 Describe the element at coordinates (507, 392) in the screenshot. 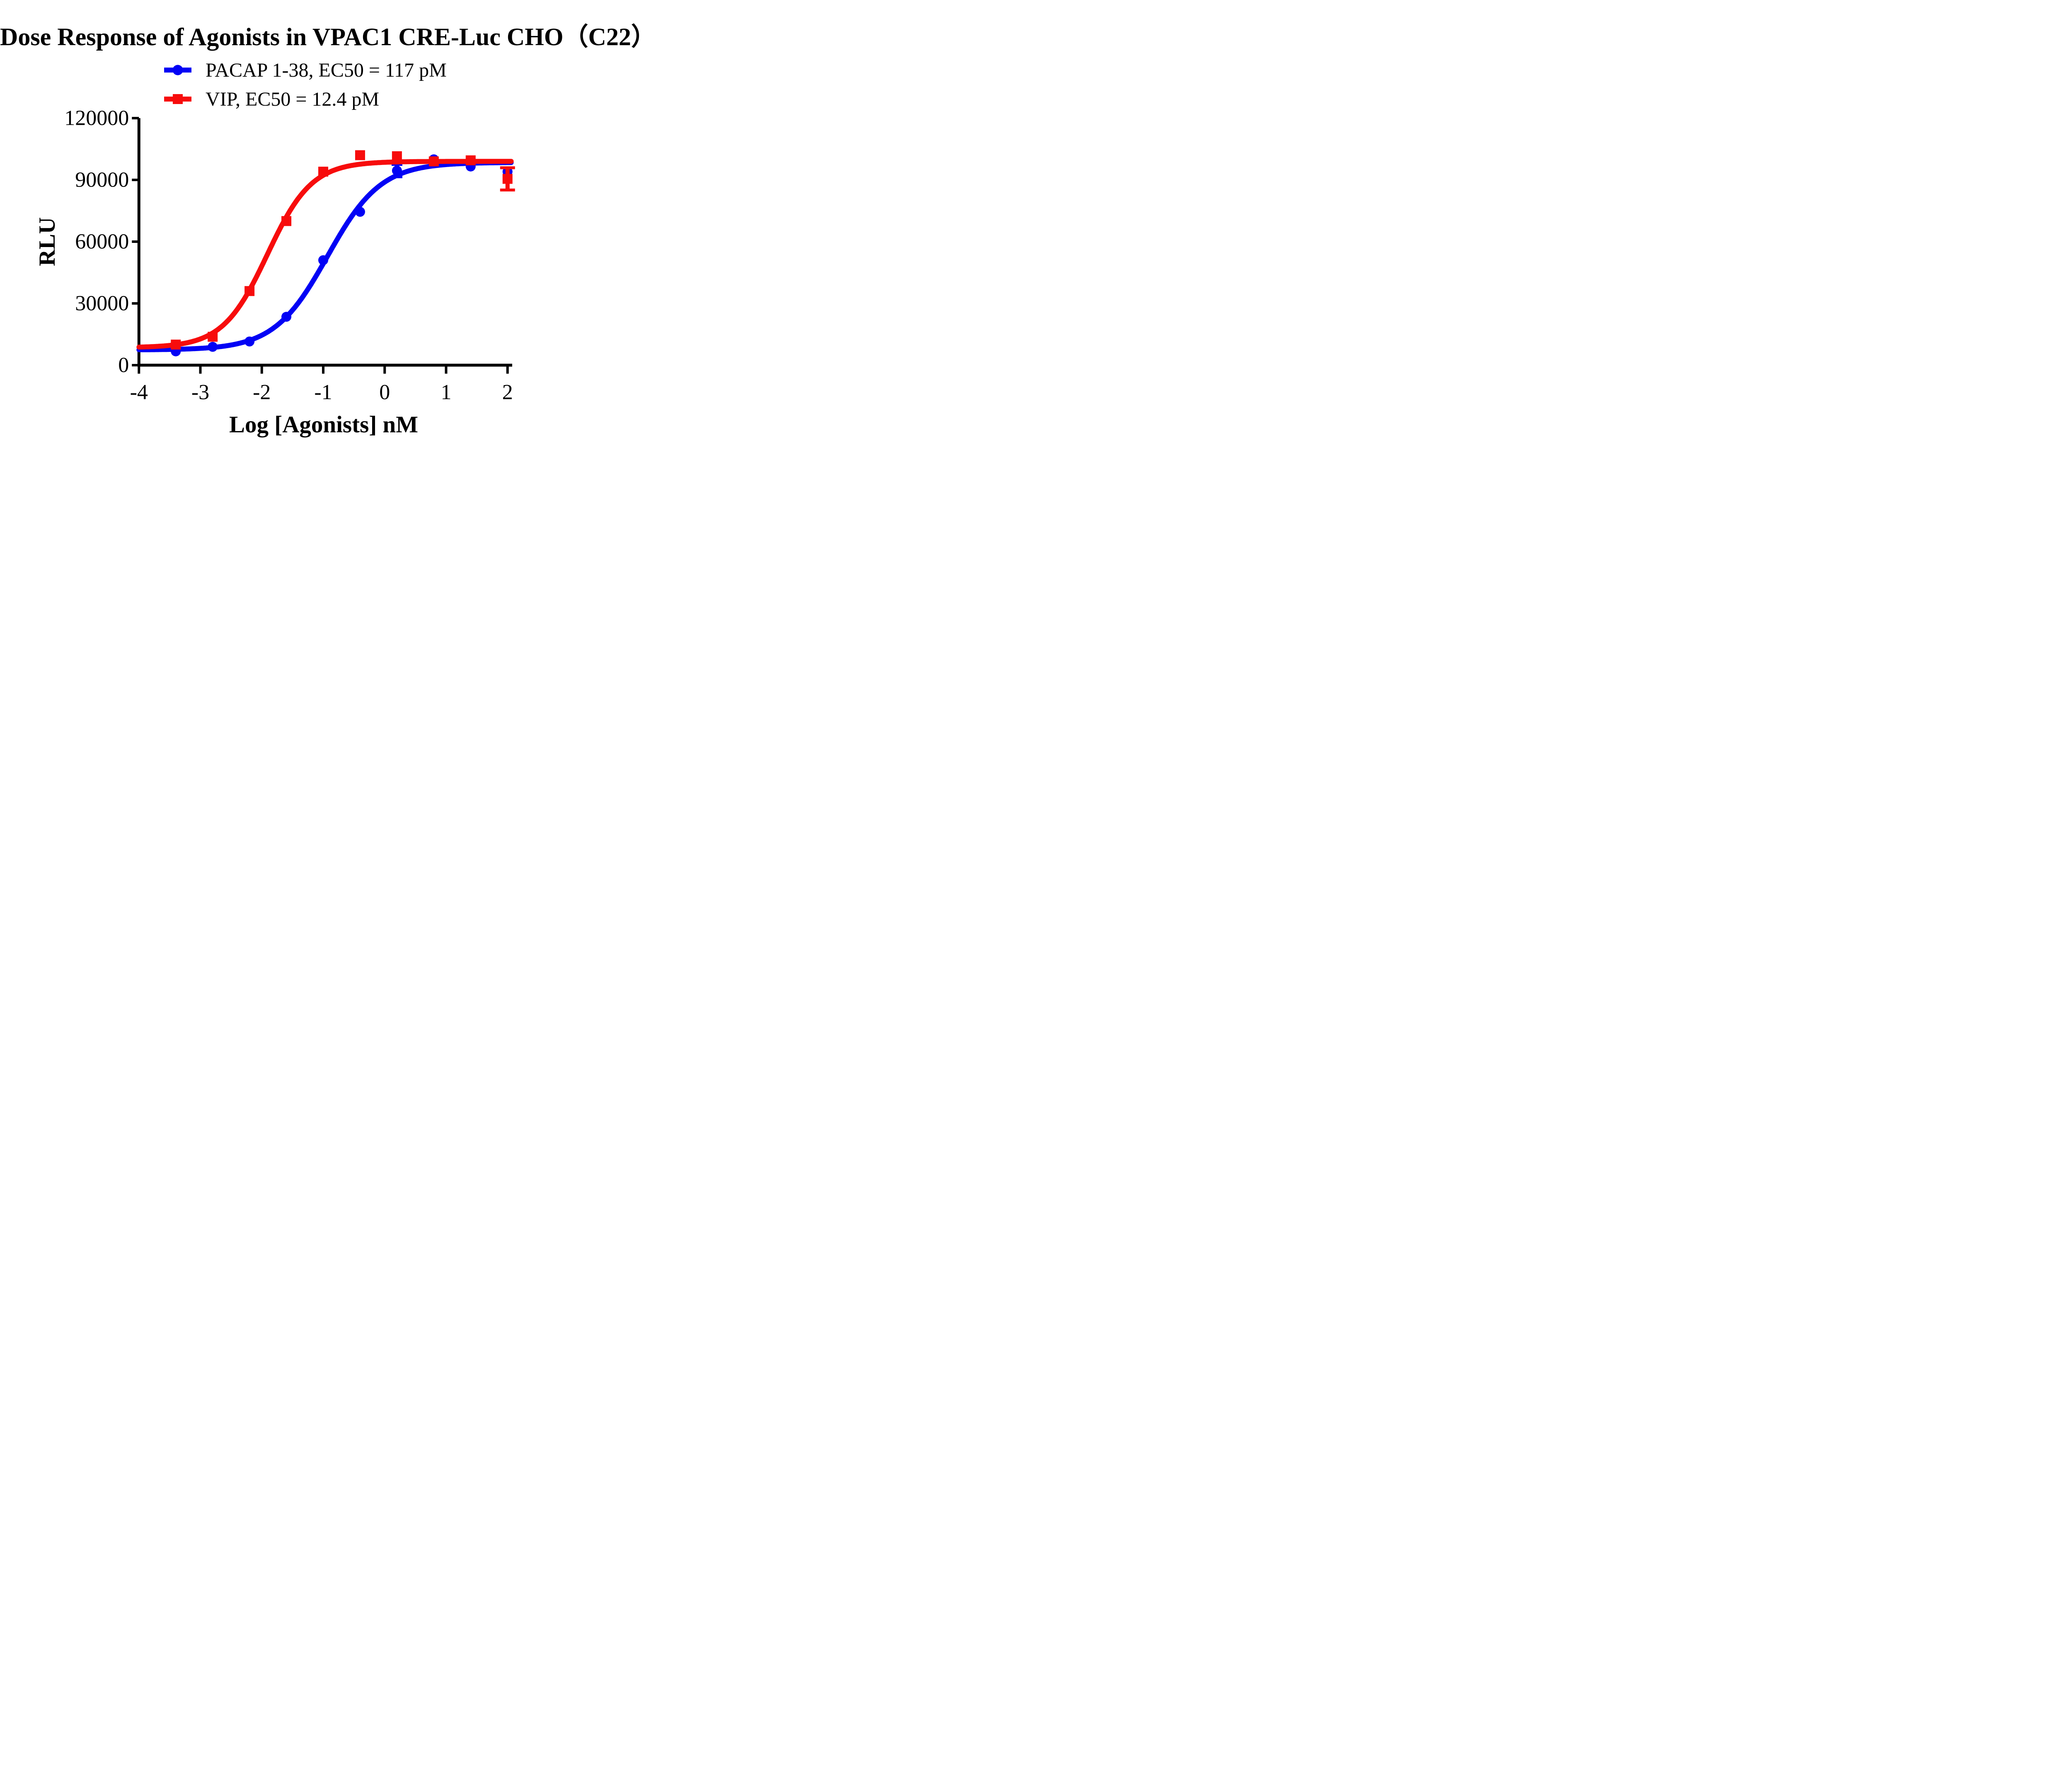

I see `x-tick-label: 2` at that location.